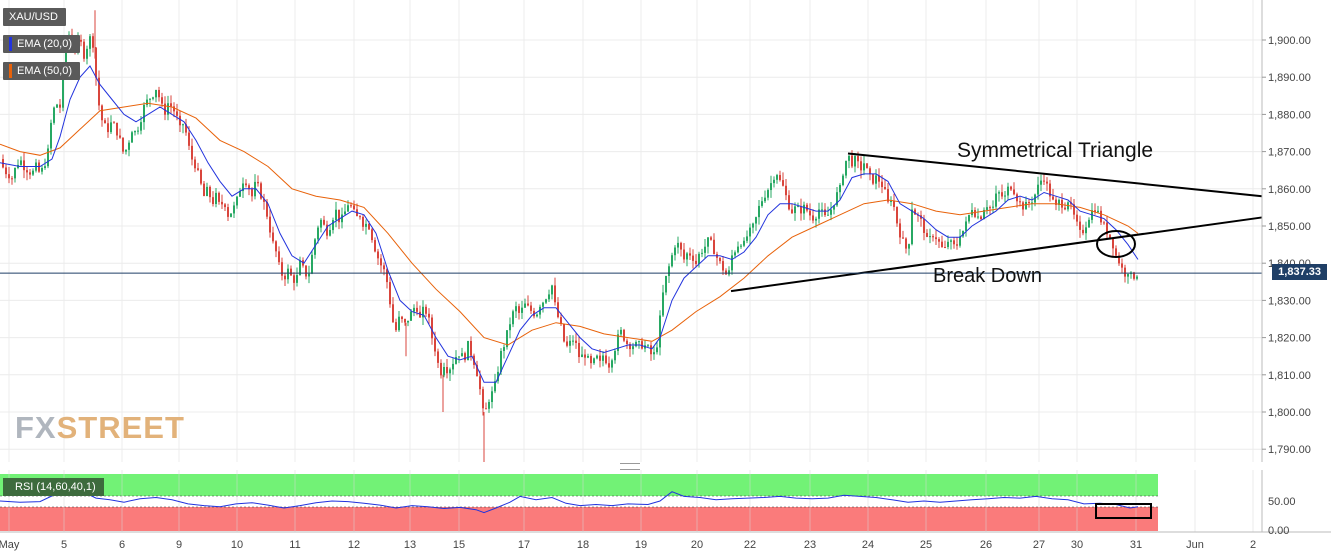  I want to click on rsi-legend: RSI (14,60,40,1), so click(53, 487).